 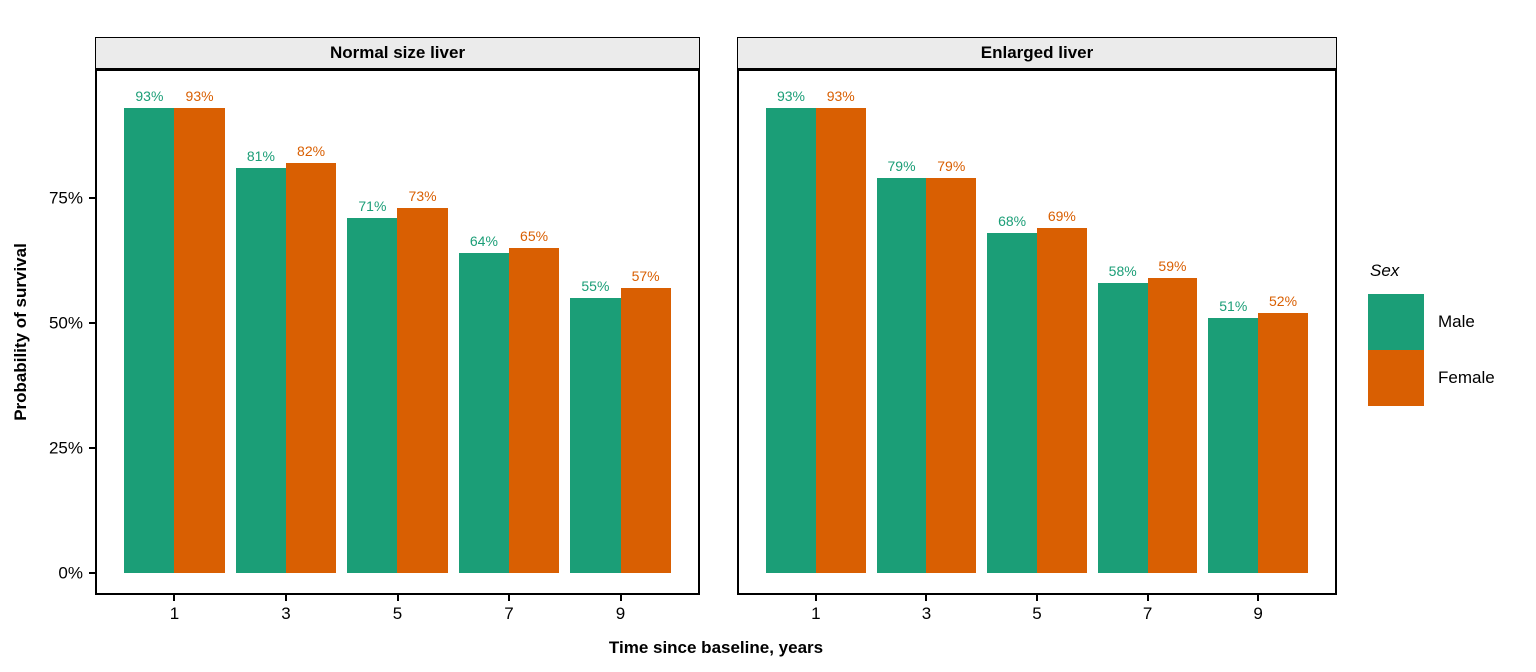 I want to click on bar-female: 52%, so click(x=1283, y=433).